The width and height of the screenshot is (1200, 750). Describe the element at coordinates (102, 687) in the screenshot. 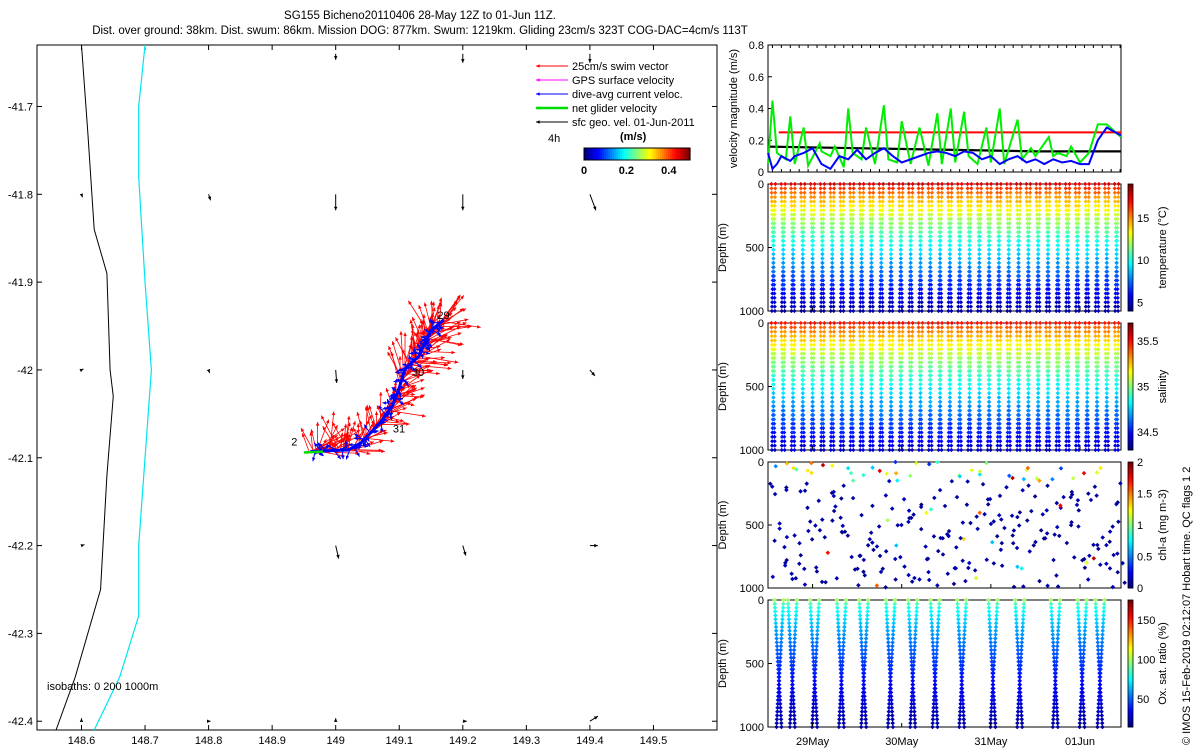

I see `isobaths-label: isobaths: 0 200 1000m` at that location.